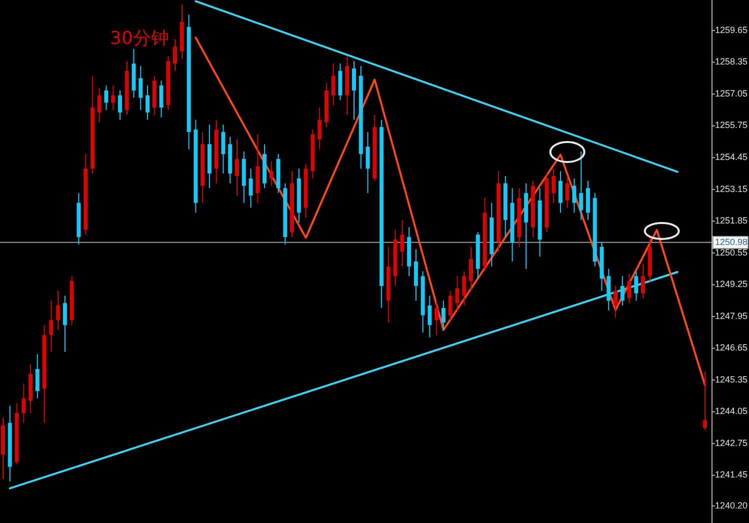 The image size is (749, 523). I want to click on y-tick-label: 1258.35, so click(731, 61).